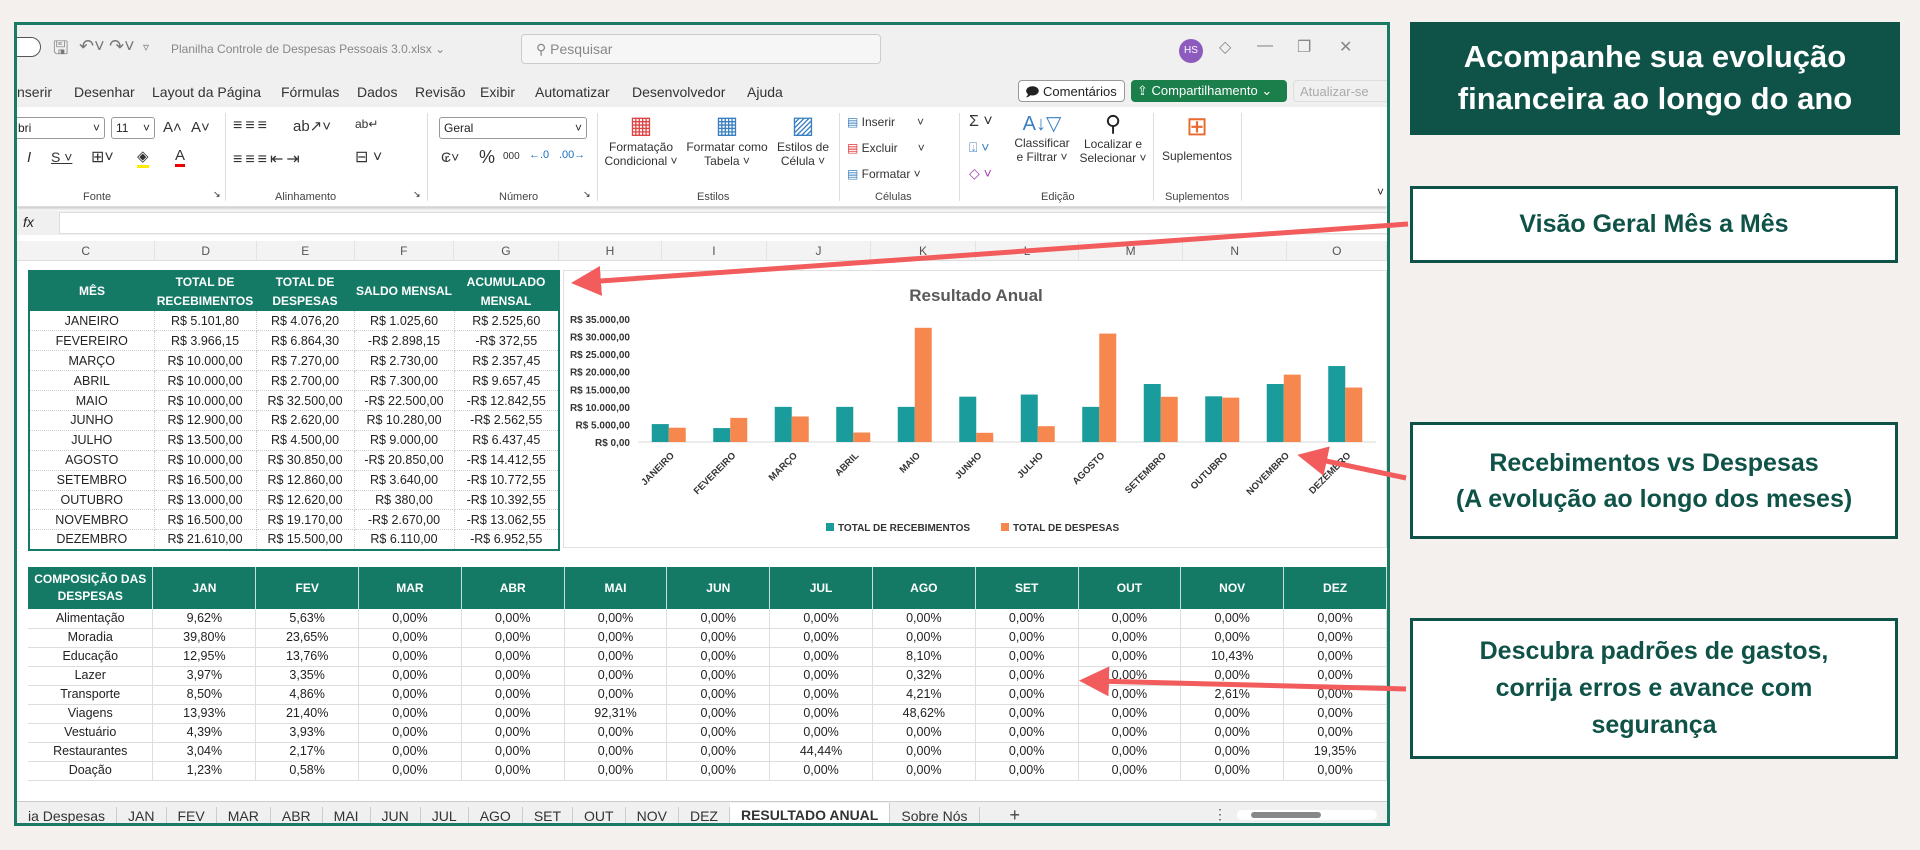 The image size is (1920, 850). What do you see at coordinates (205, 540) in the screenshot?
I see `value-cell: R$ 21.610,00` at bounding box center [205, 540].